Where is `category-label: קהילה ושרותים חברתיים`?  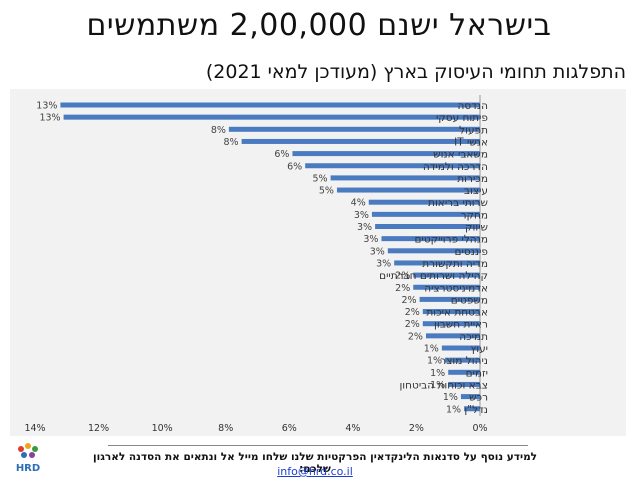 category-label: קהילה ושרותים חברתיים is located at coordinates (433, 276).